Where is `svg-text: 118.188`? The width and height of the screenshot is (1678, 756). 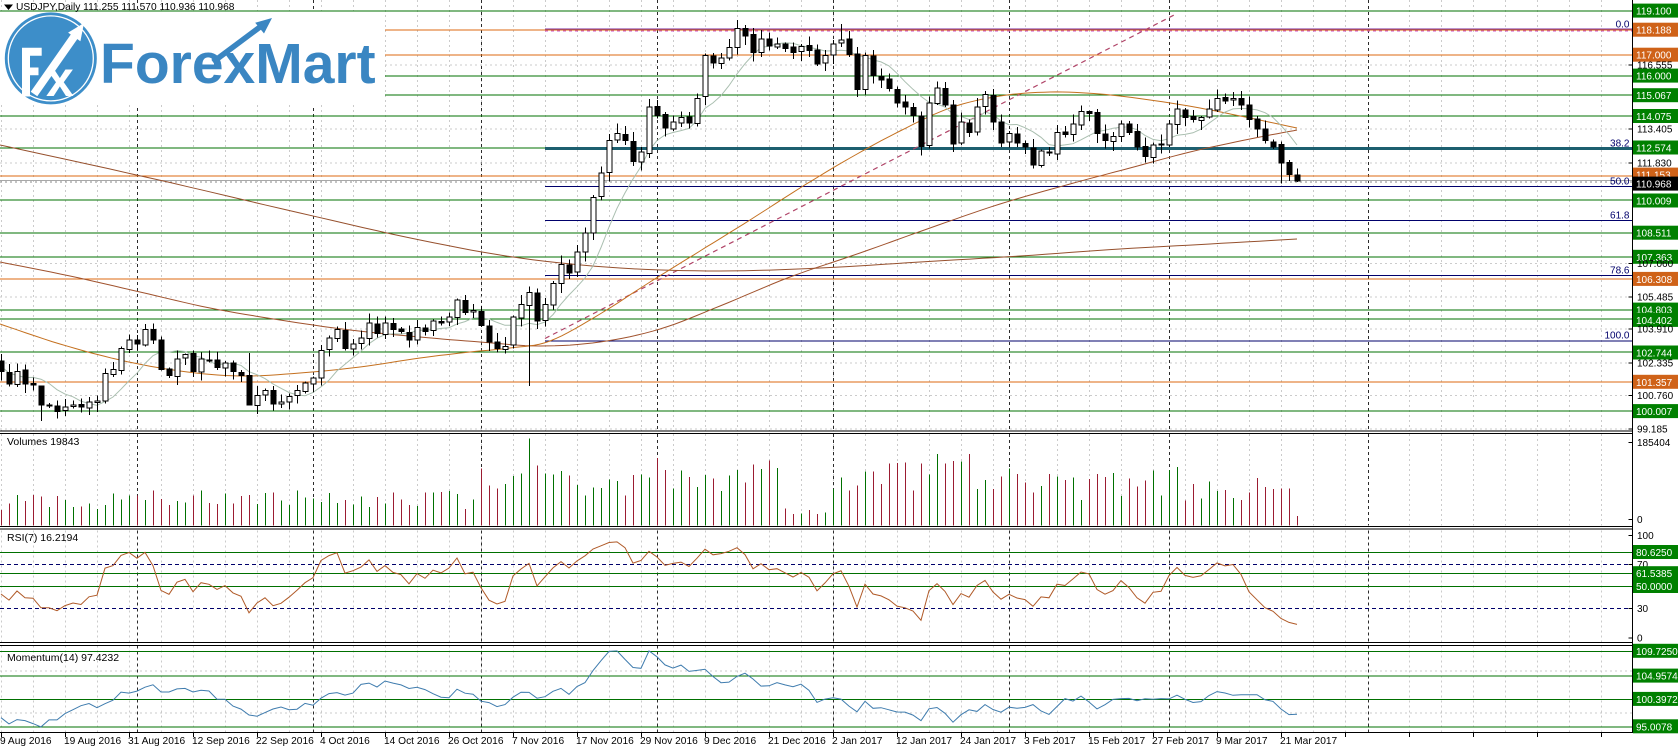 svg-text: 118.188 is located at coordinates (1654, 31).